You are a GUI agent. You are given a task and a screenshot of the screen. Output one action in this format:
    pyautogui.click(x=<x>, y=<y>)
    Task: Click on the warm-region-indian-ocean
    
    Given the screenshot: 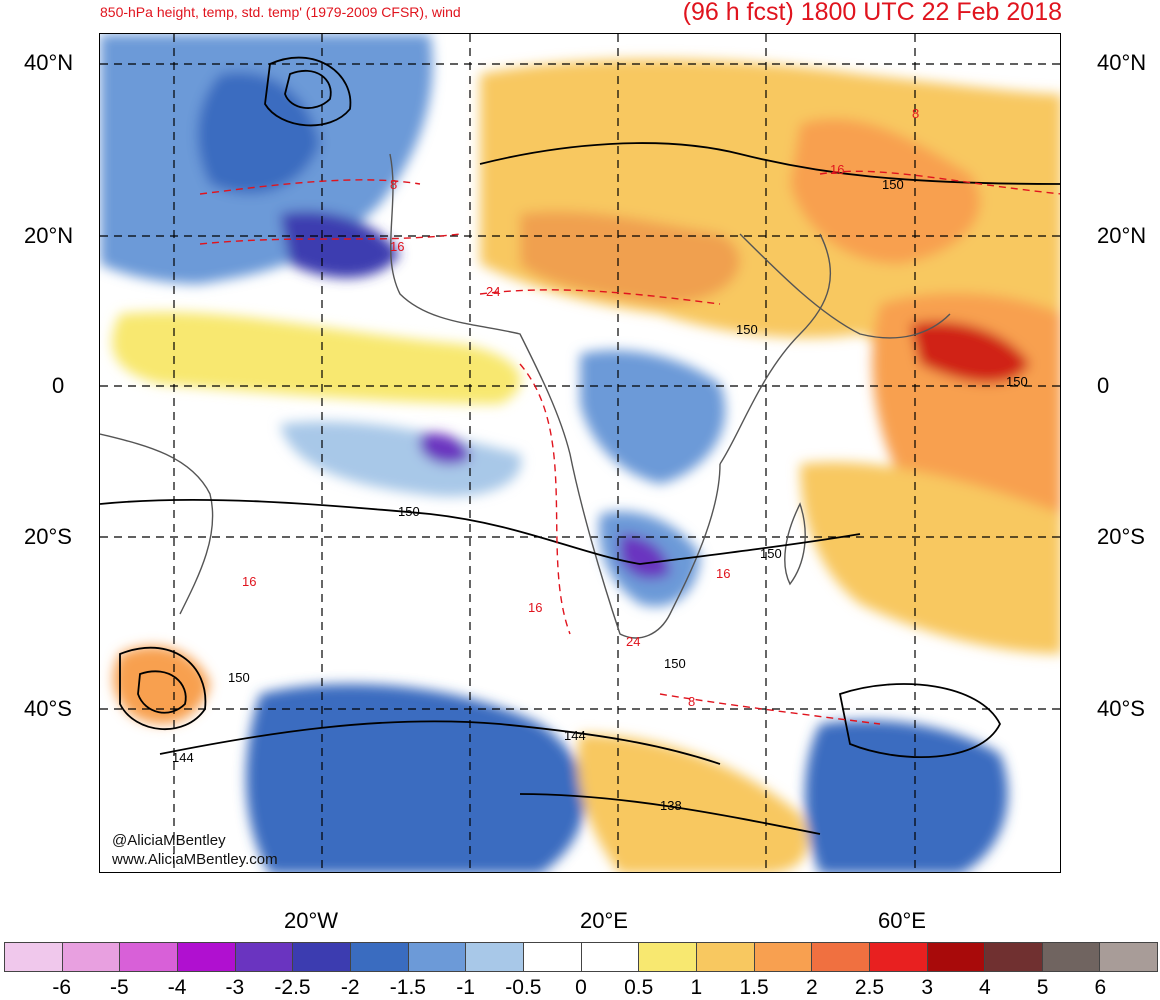 What is the action you would take?
    pyautogui.click(x=930, y=558)
    